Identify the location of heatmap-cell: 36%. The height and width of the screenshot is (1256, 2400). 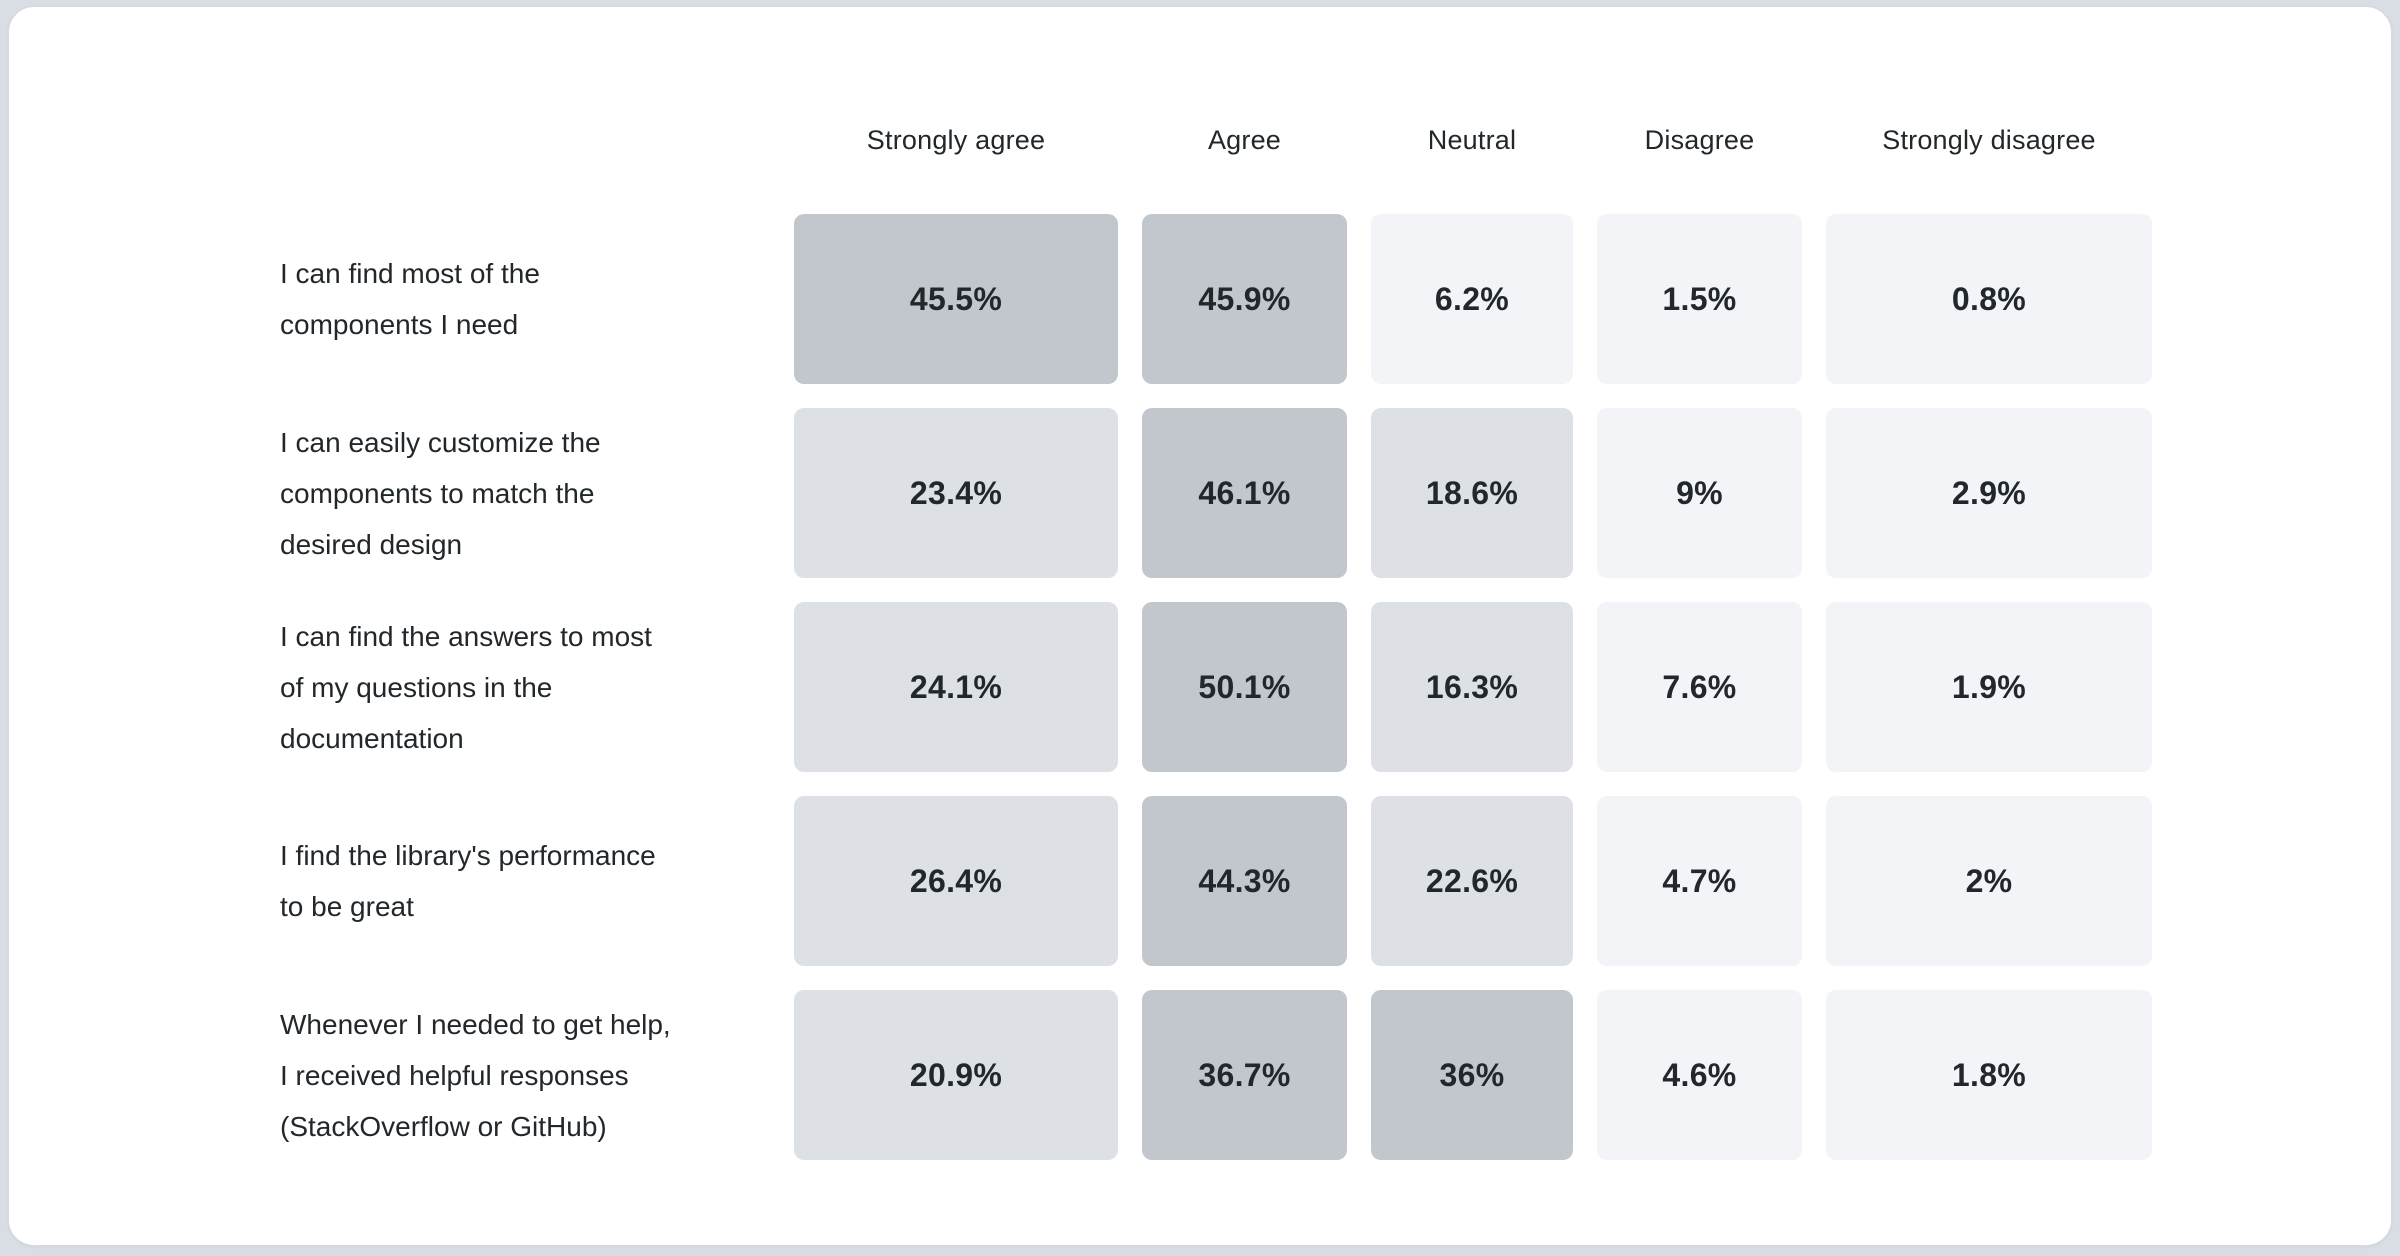
(1472, 1075).